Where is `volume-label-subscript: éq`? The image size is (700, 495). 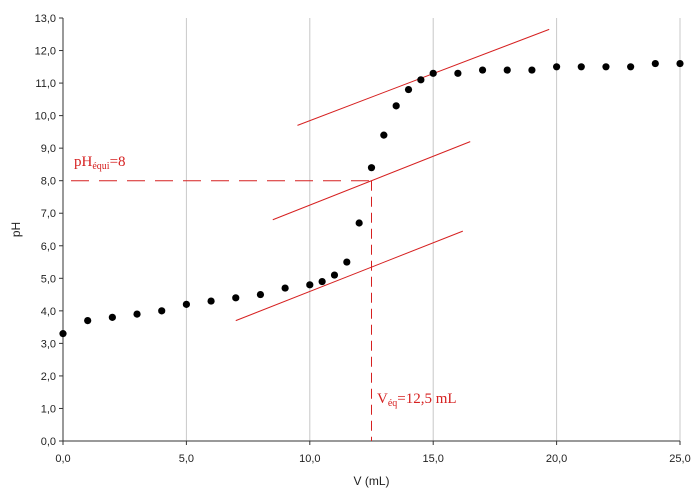 volume-label-subscript: éq is located at coordinates (392, 403).